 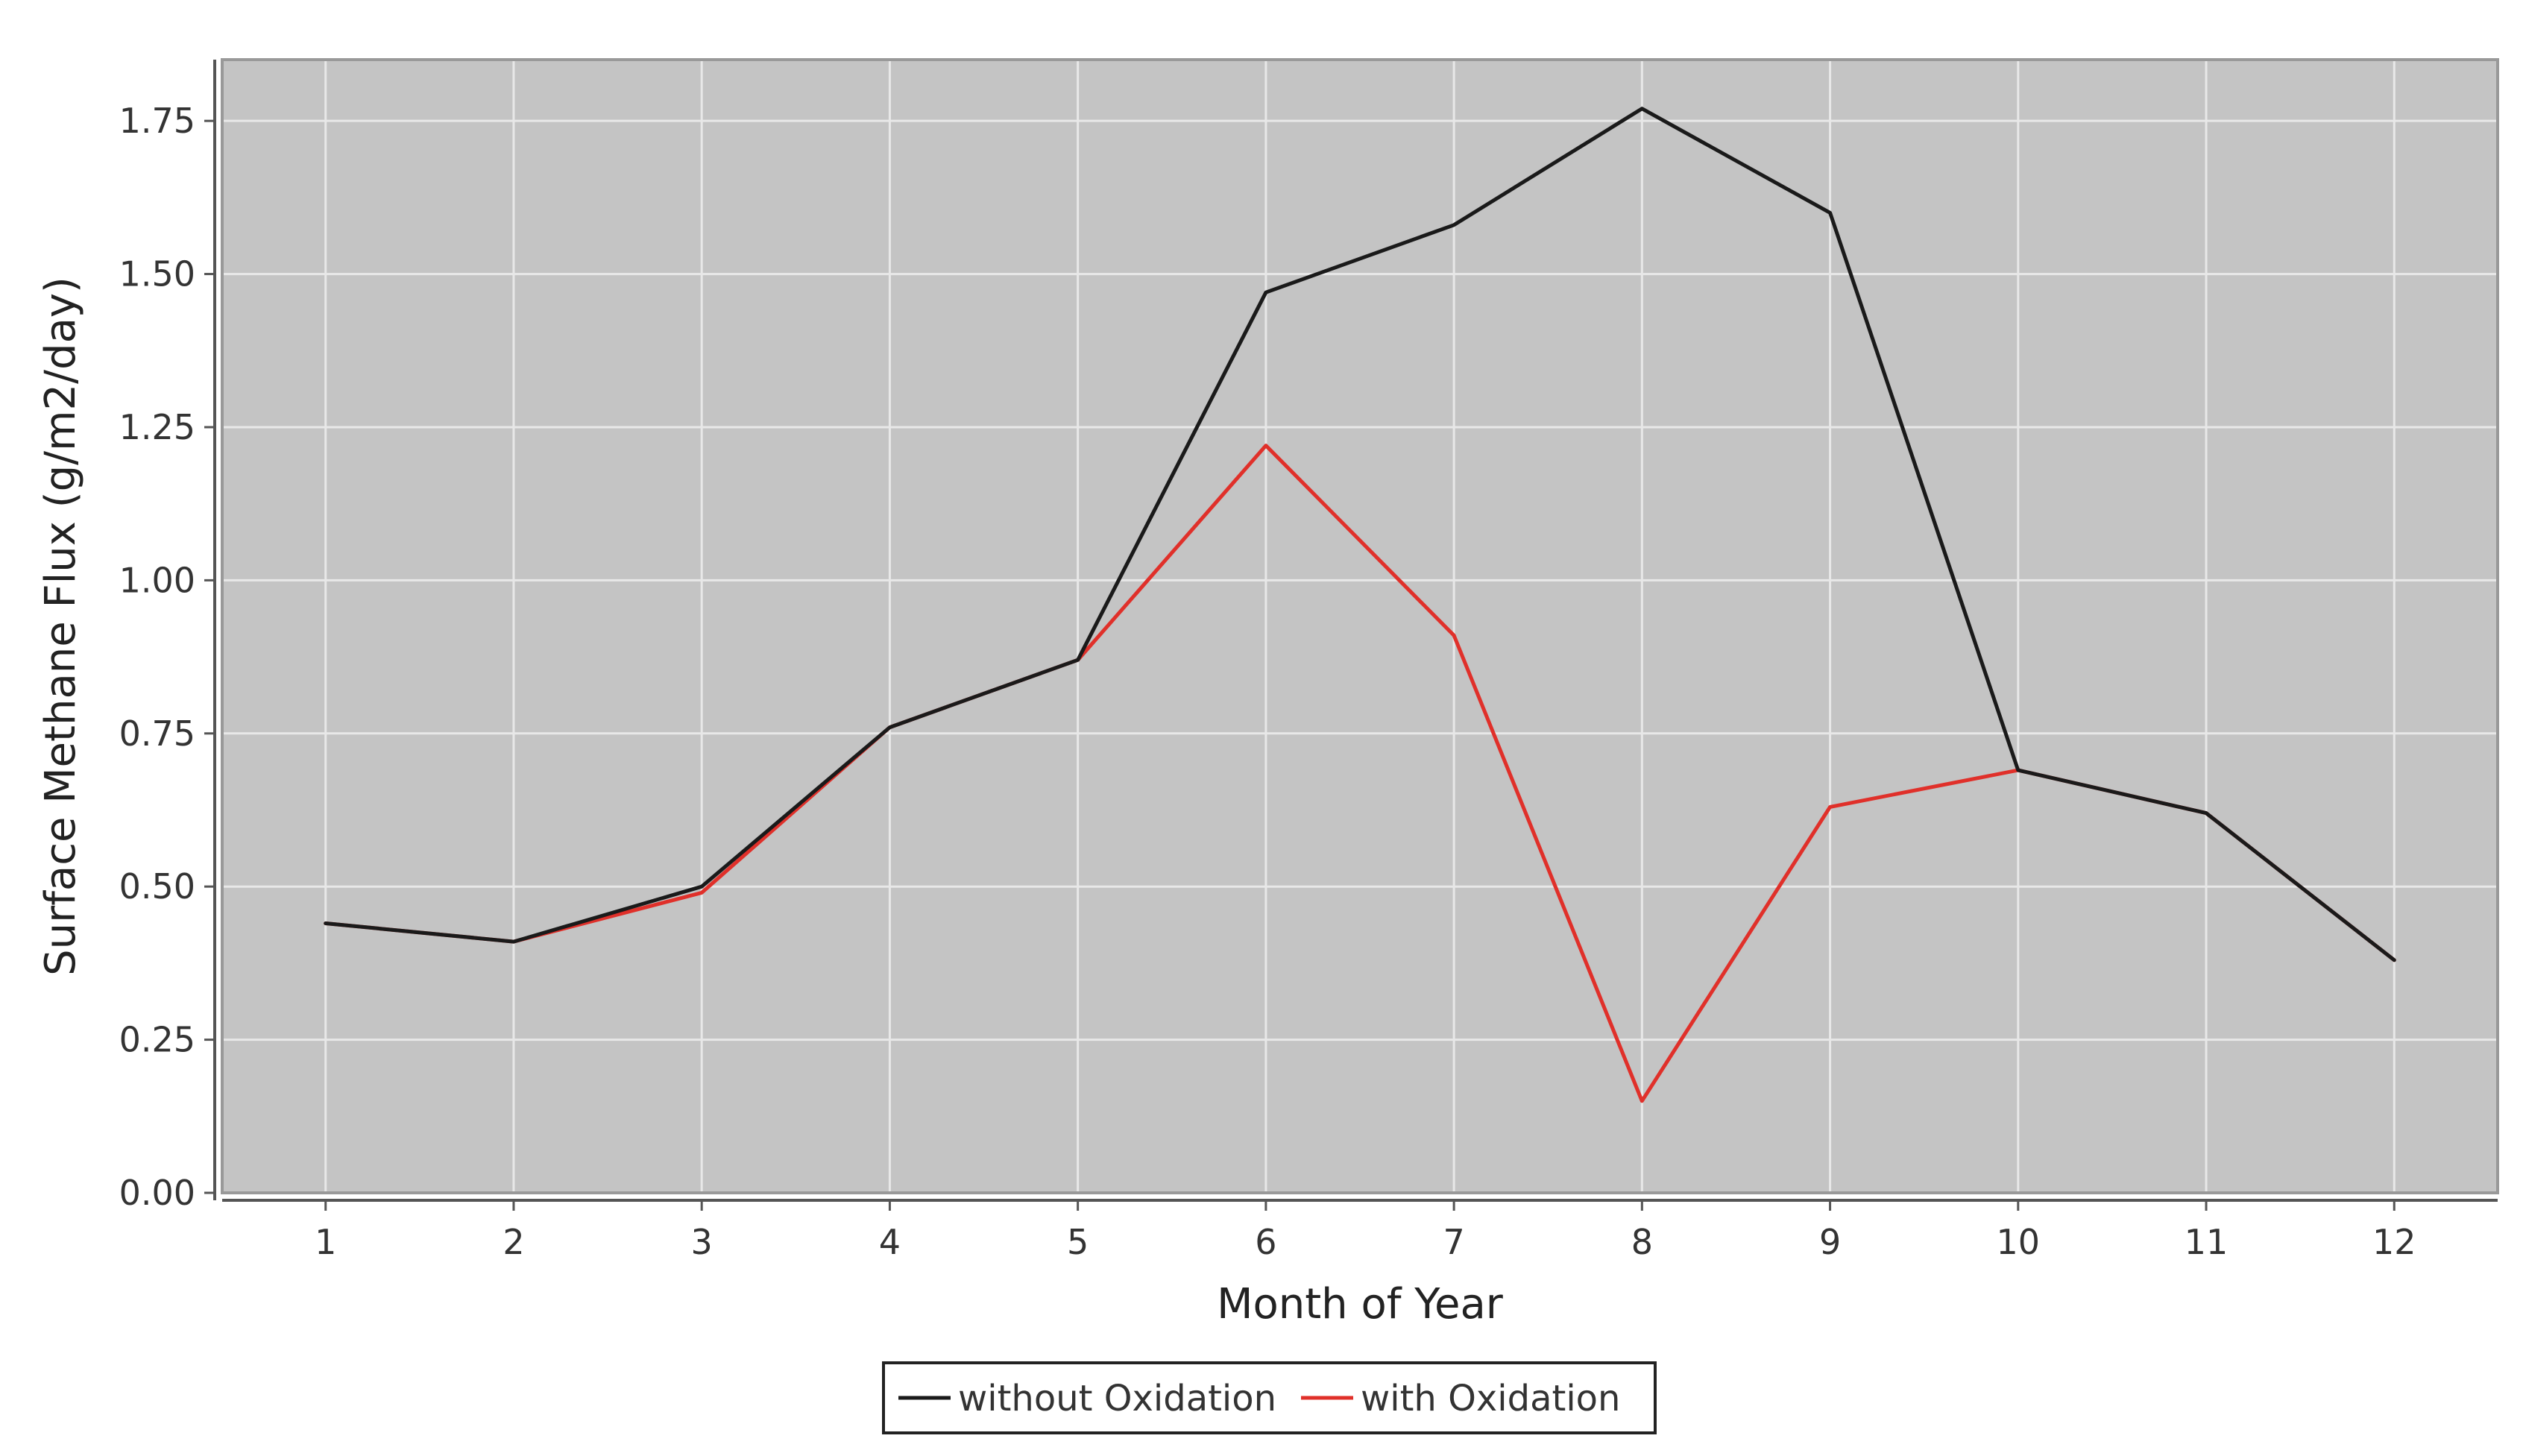 I want to click on x-axis-ticks: 1 2 3 4 5 6 7 8 9 10 11 12, so click(x=1365, y=1231).